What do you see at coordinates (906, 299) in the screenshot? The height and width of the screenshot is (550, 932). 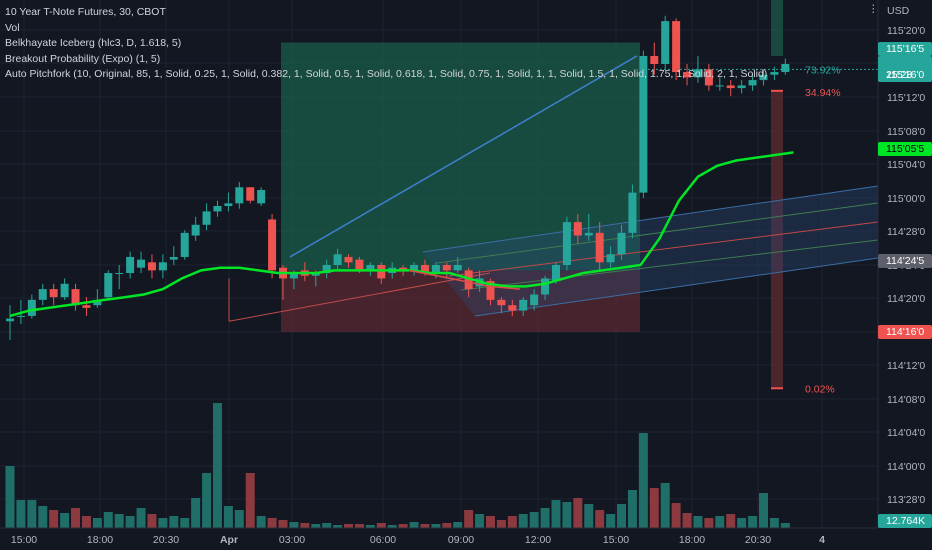 I see `price-tick: 114'20'0` at bounding box center [906, 299].